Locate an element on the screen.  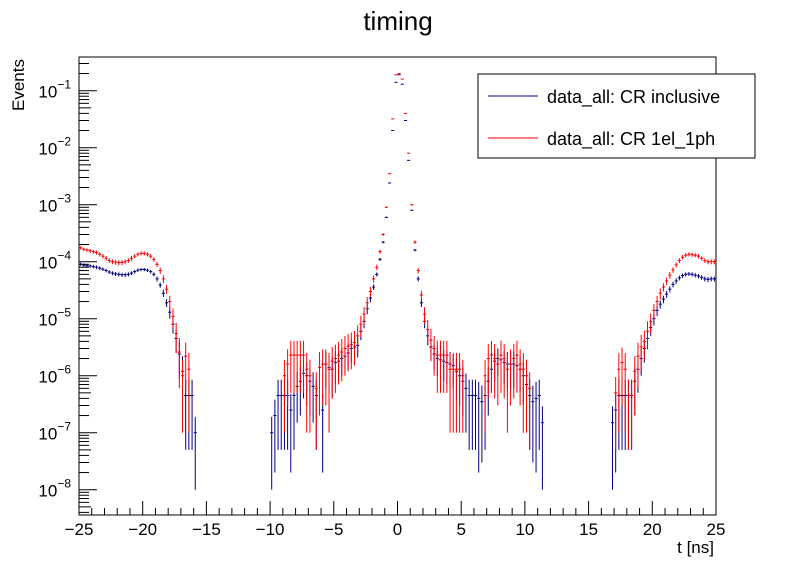
y-tick-label: 10⁻⁵ is located at coordinates (54, 318).